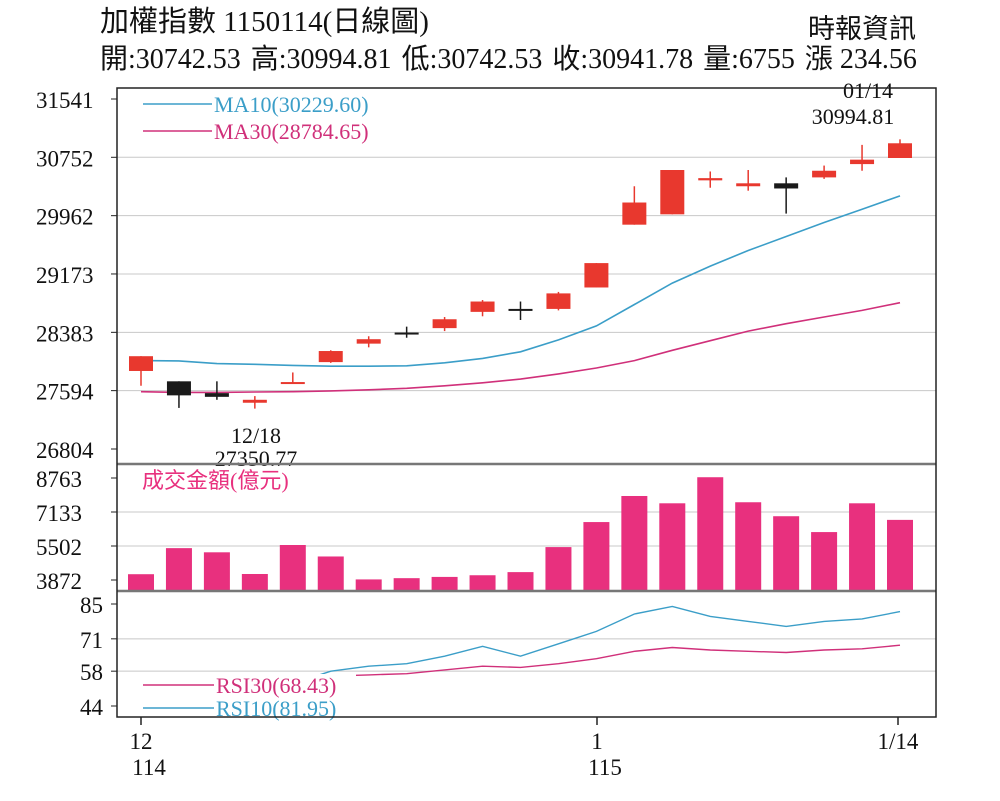 The width and height of the screenshot is (1000, 801). I want to click on legend-label: RSI30(68.43), so click(276, 685).